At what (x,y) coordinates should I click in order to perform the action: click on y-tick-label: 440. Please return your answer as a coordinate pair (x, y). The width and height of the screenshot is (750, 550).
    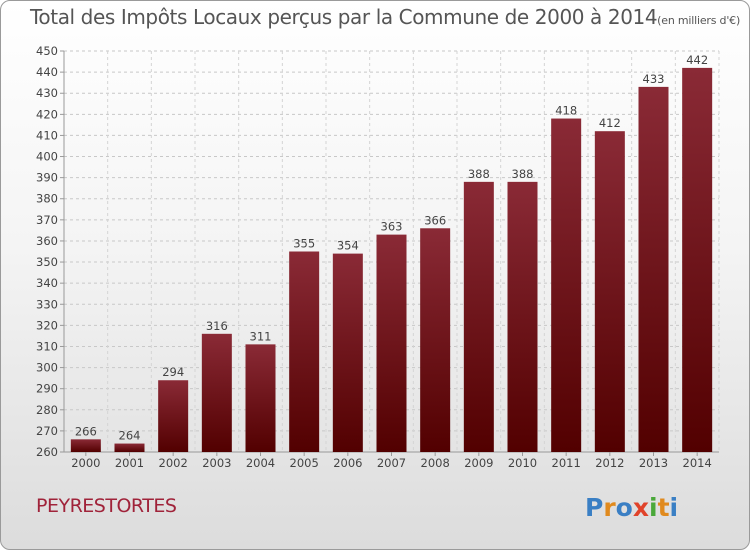
    Looking at the image, I should click on (47, 72).